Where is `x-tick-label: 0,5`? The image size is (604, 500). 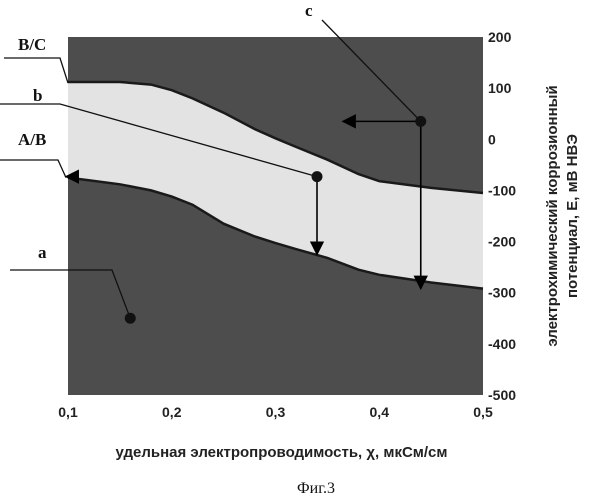
x-tick-label: 0,5 is located at coordinates (483, 412).